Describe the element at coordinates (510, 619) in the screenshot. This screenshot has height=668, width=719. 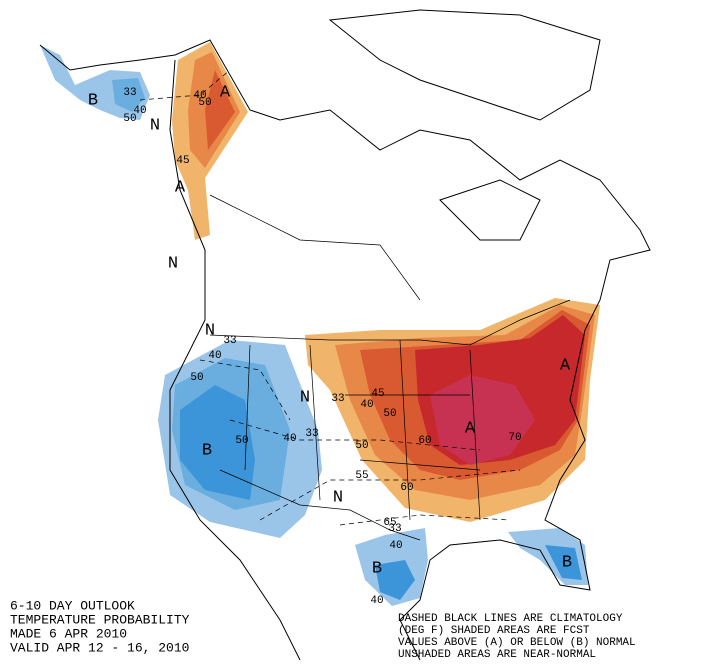
I see `note-line: DASHED BLACK LINES ARE CLIMATOLOGY` at that location.